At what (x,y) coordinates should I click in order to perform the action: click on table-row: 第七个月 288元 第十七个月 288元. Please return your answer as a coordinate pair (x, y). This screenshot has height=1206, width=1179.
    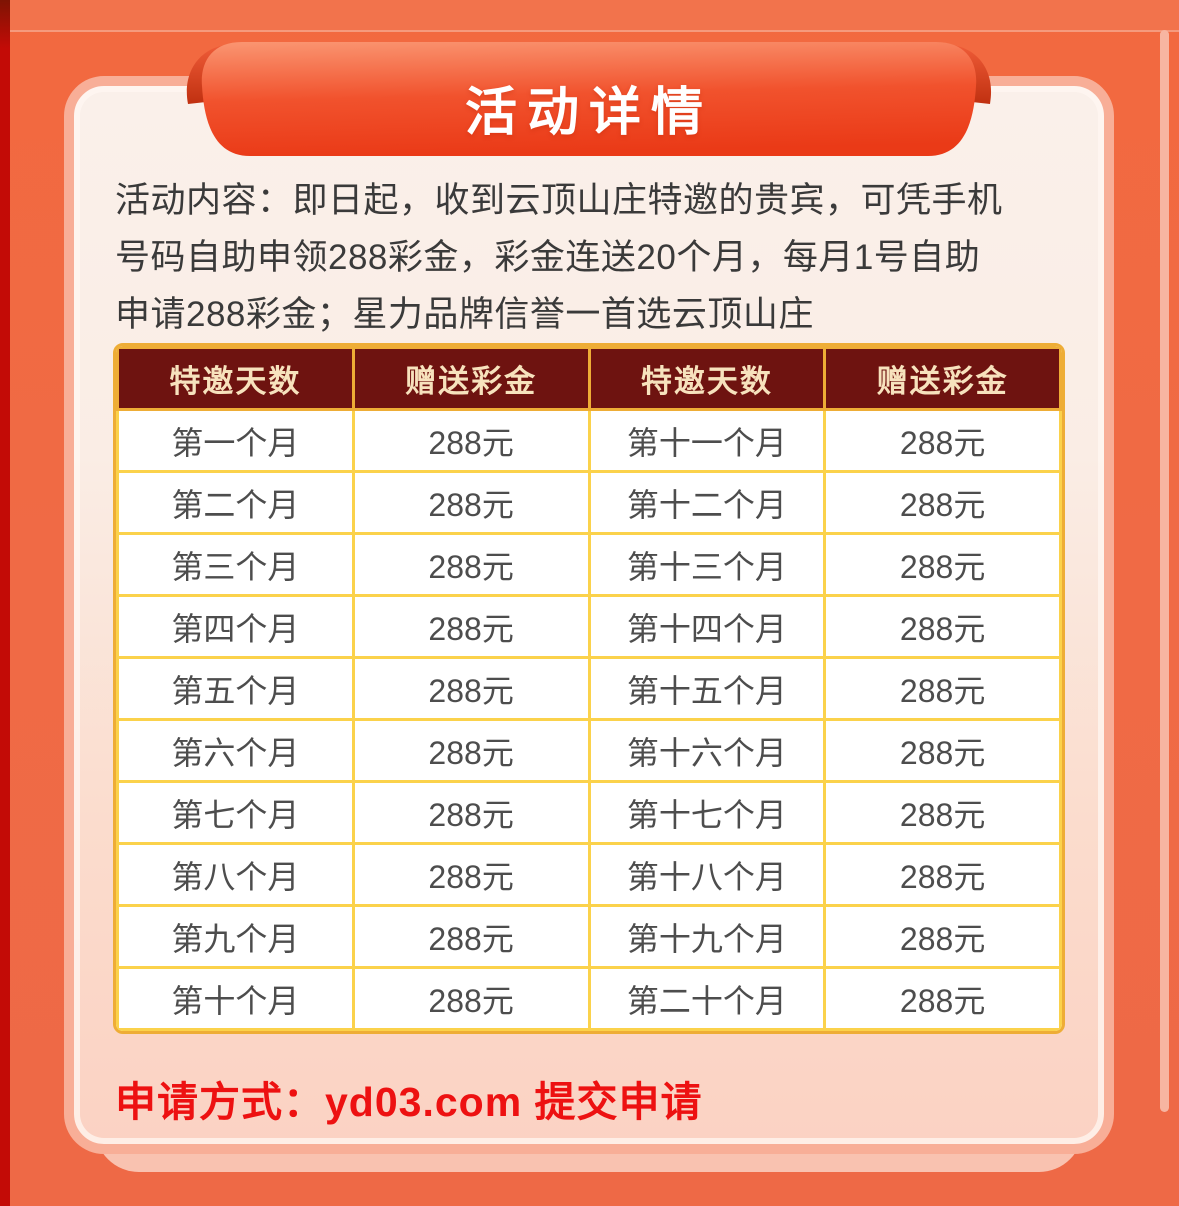
    Looking at the image, I should click on (589, 812).